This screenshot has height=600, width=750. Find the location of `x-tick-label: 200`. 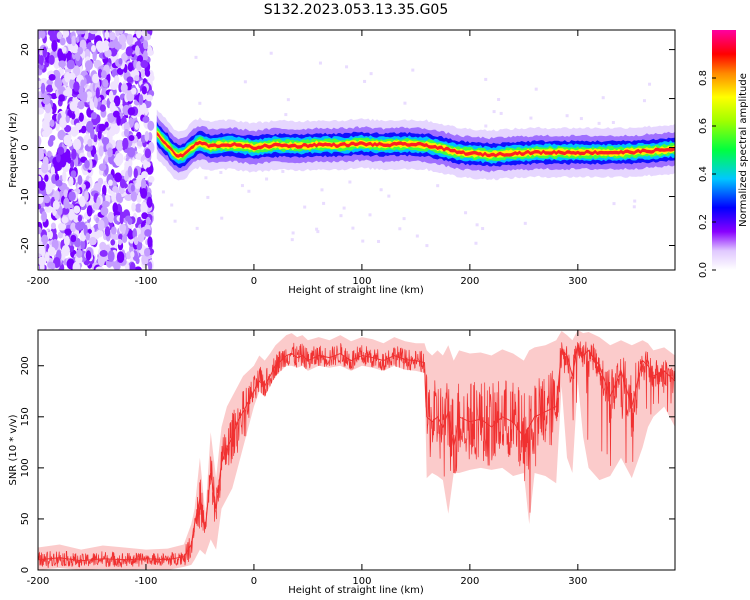

x-tick-label: 200 is located at coordinates (469, 281).